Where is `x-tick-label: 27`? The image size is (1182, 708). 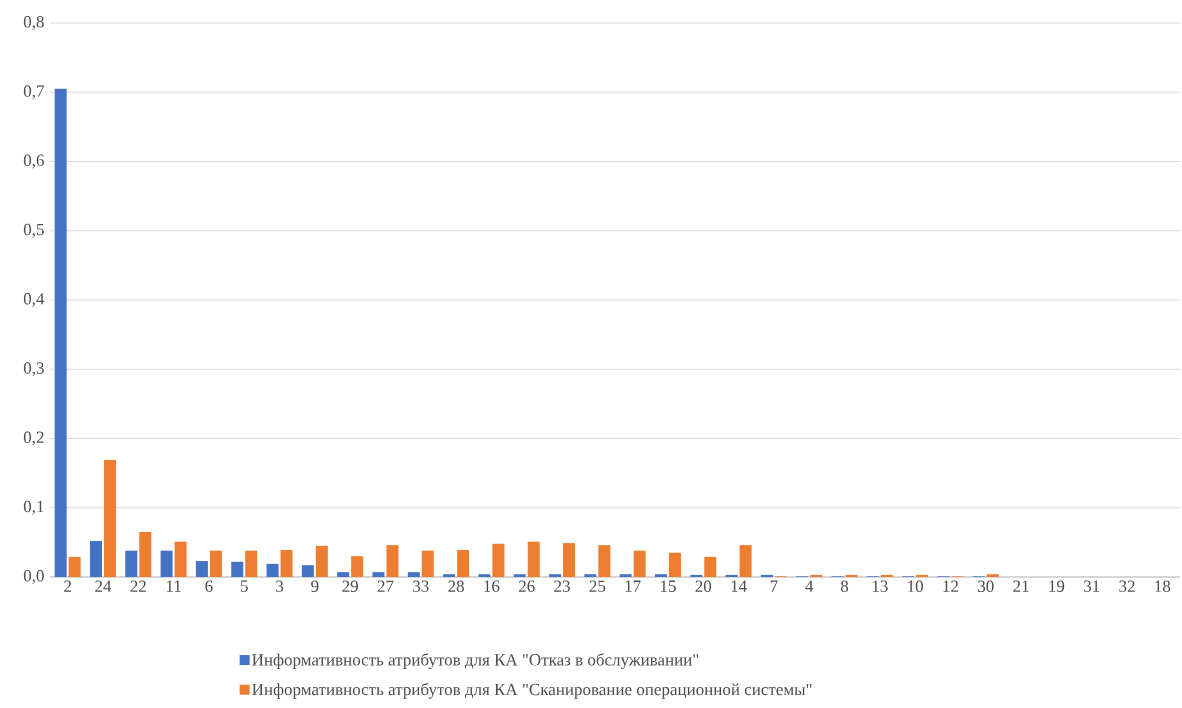 x-tick-label: 27 is located at coordinates (385, 586).